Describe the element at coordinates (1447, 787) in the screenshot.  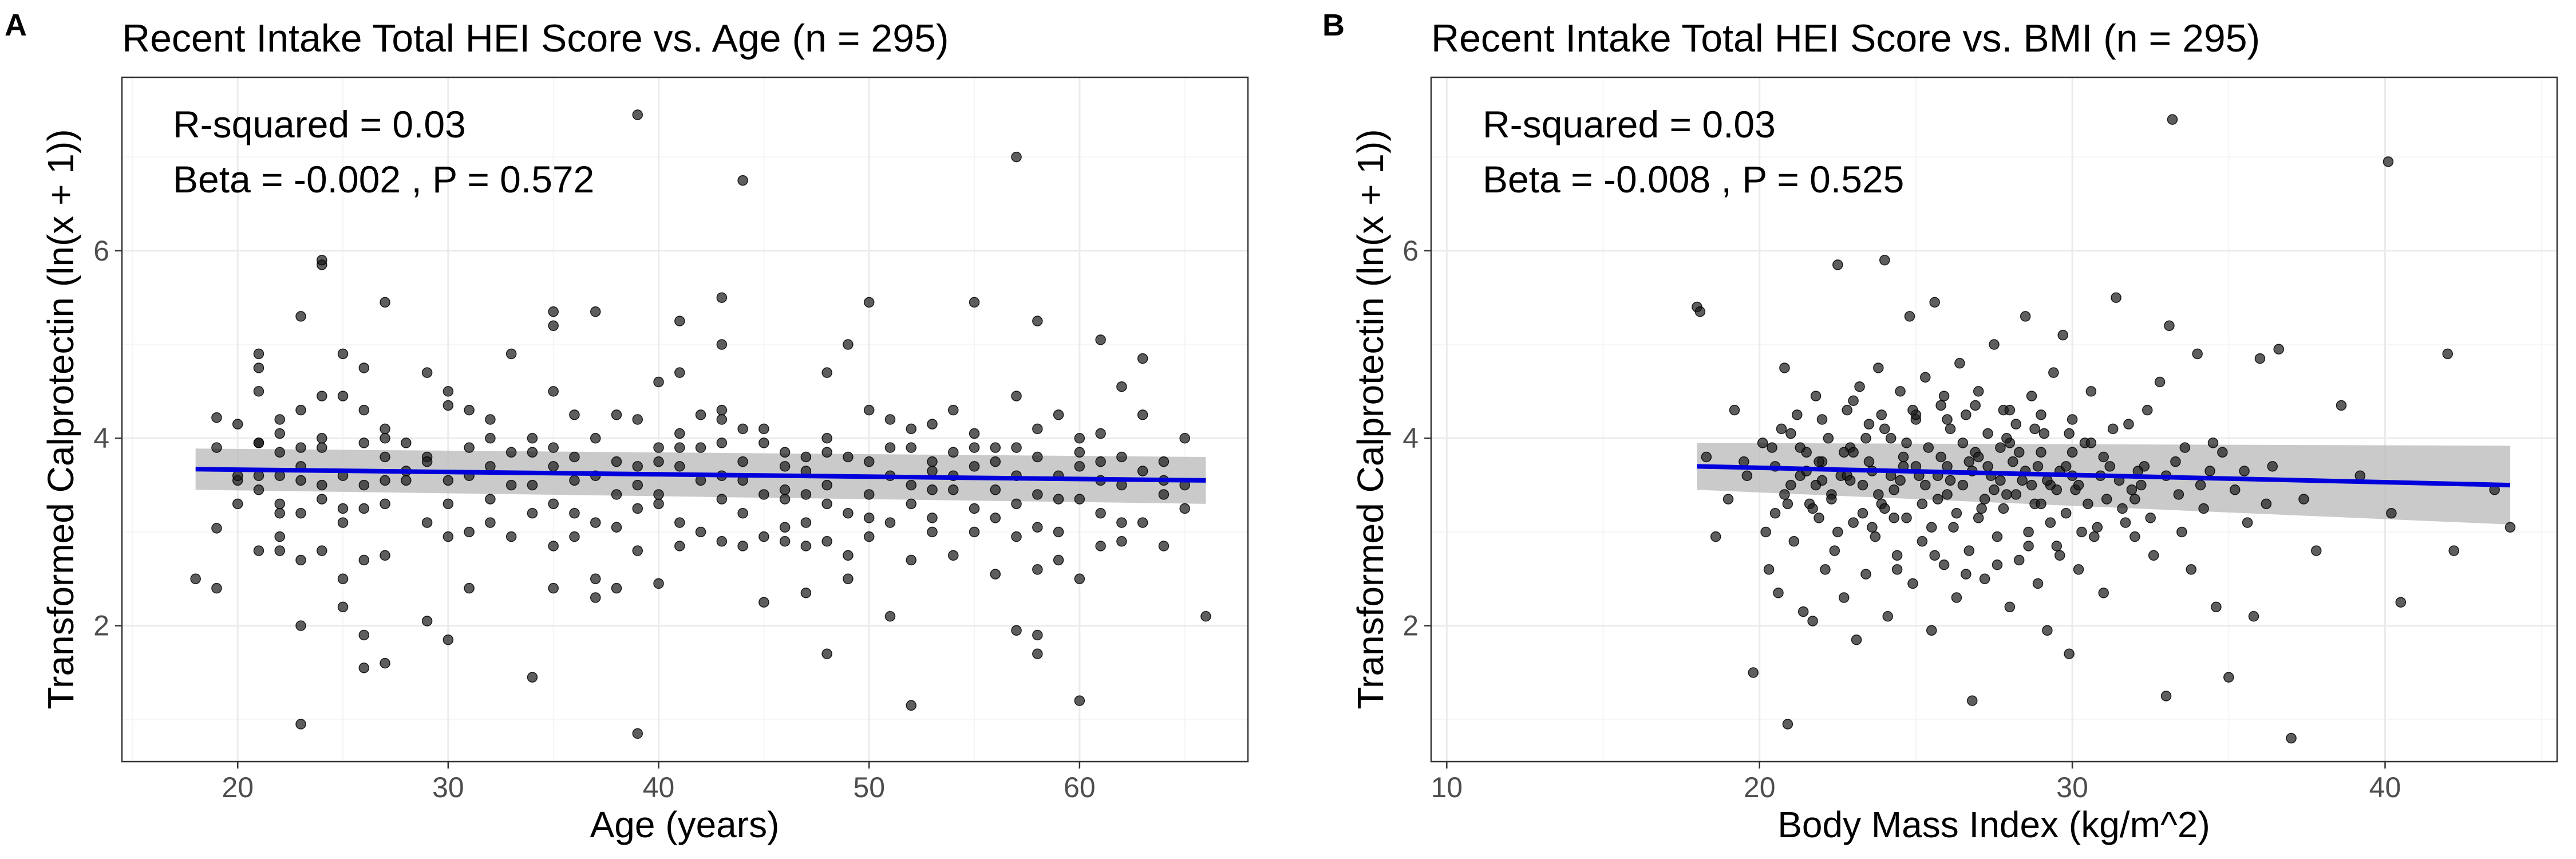
I see `panel-b-x-tick-label: 10` at that location.